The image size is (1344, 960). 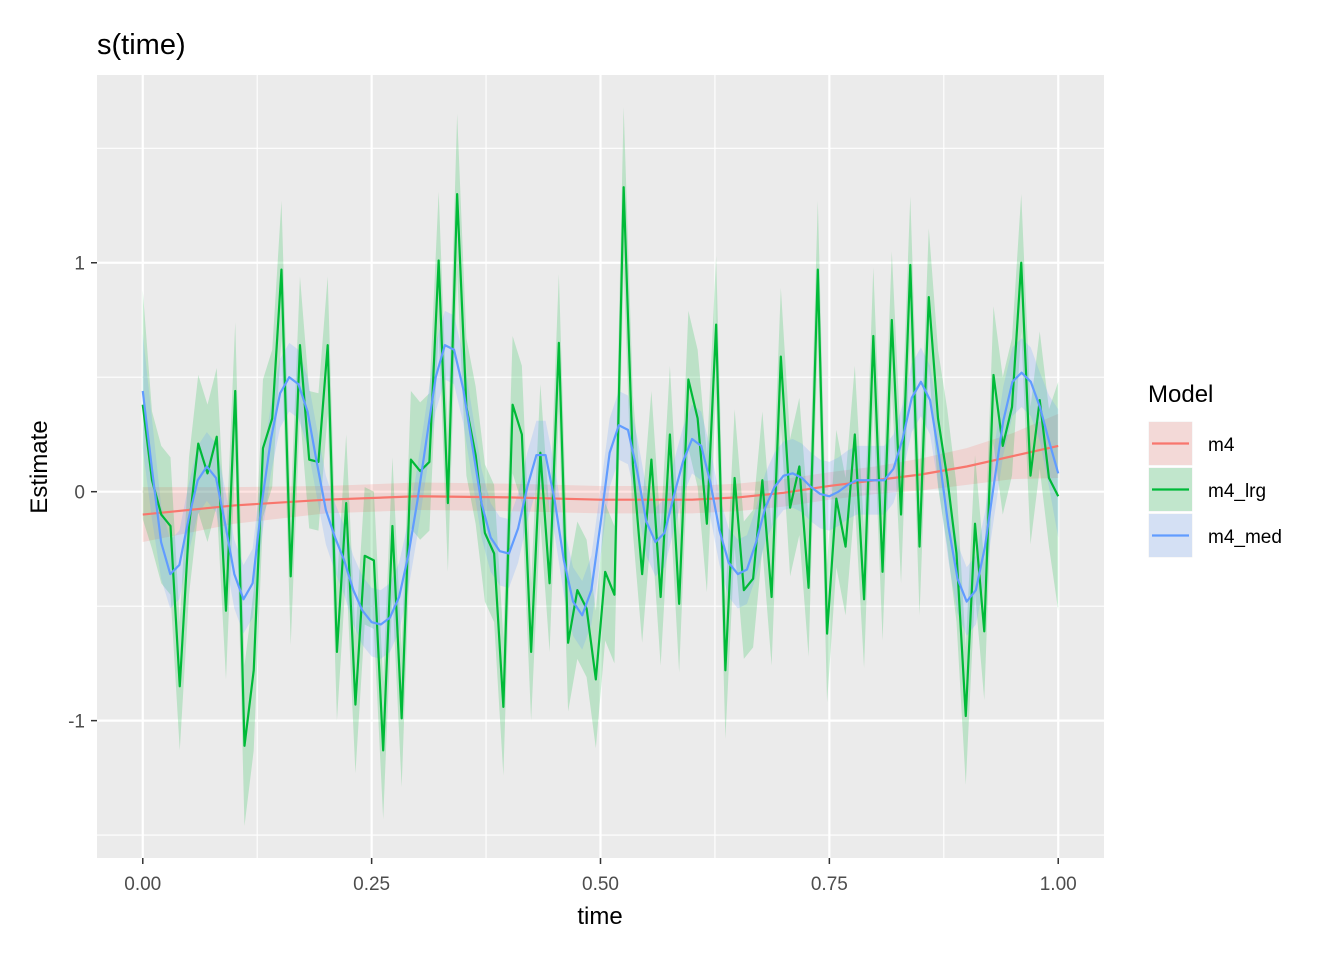 I want to click on legend-label-m4_med: m4_med, so click(x=1245, y=537).